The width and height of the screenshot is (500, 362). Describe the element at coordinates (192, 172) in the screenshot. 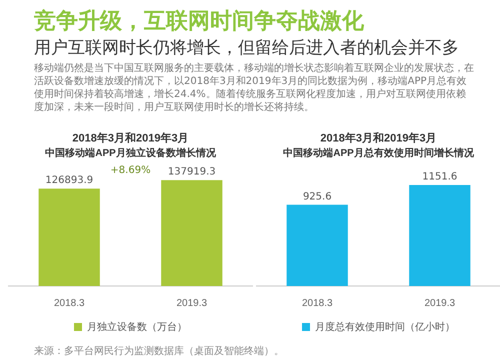

I see `data-label: 137919.3` at that location.